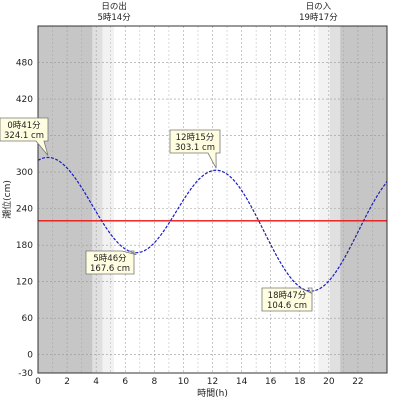 This screenshot has height=400, width=400. Describe the element at coordinates (24, 64) in the screenshot. I see `y-tick-label: 480` at that location.